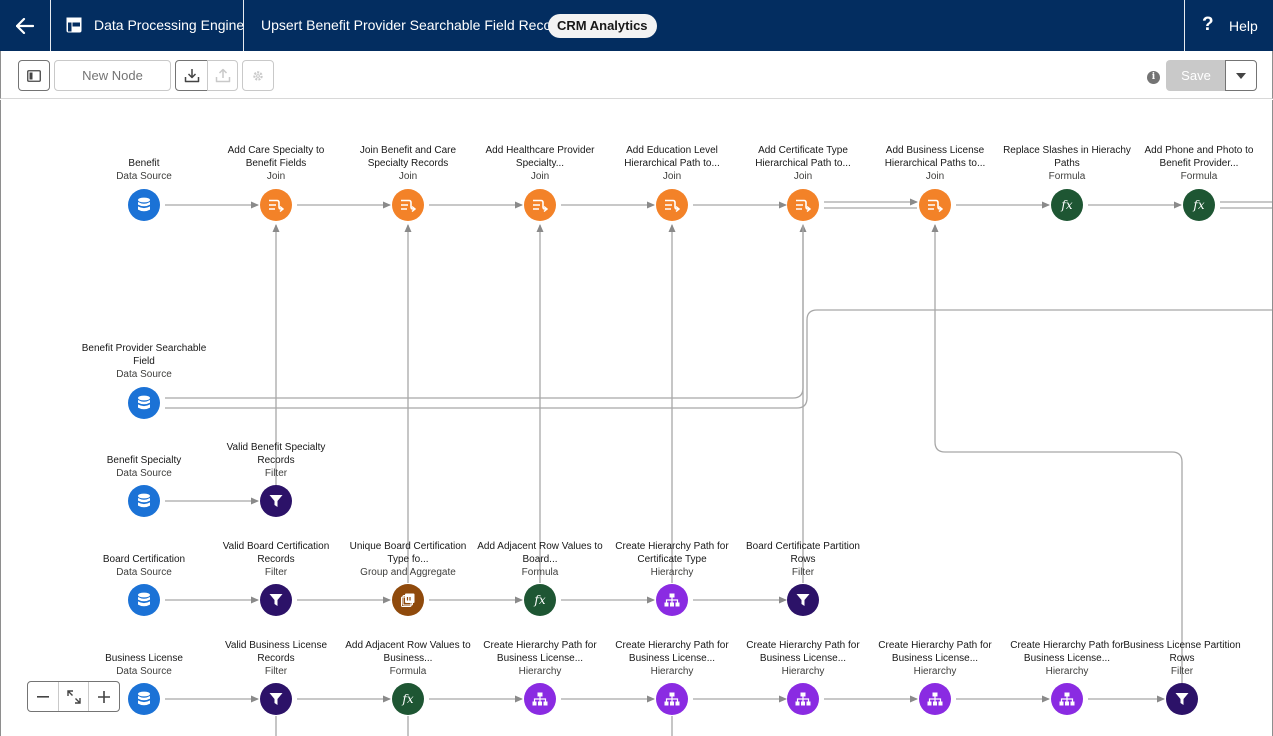  What do you see at coordinates (1228, 25) in the screenshot?
I see `help-button: ? Help` at bounding box center [1228, 25].